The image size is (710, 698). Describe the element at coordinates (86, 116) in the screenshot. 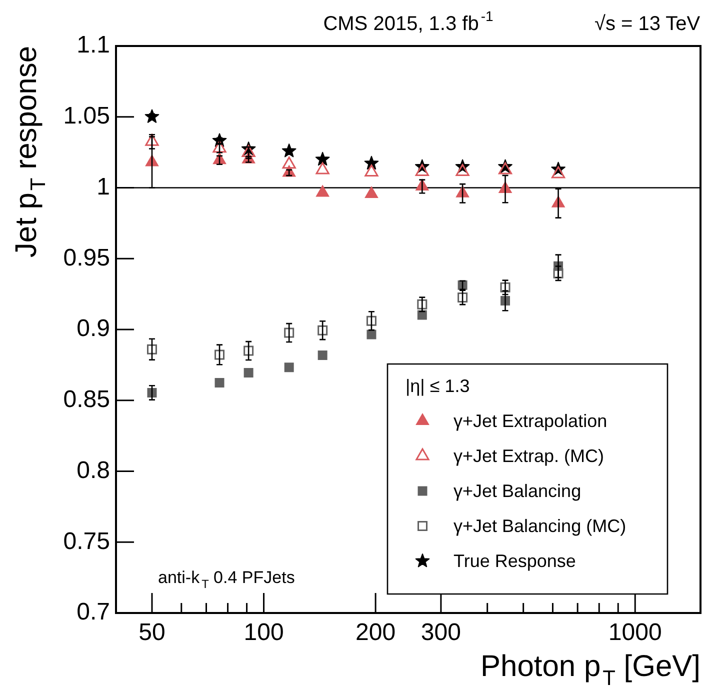

I see `y-tick-label: 1.05` at that location.